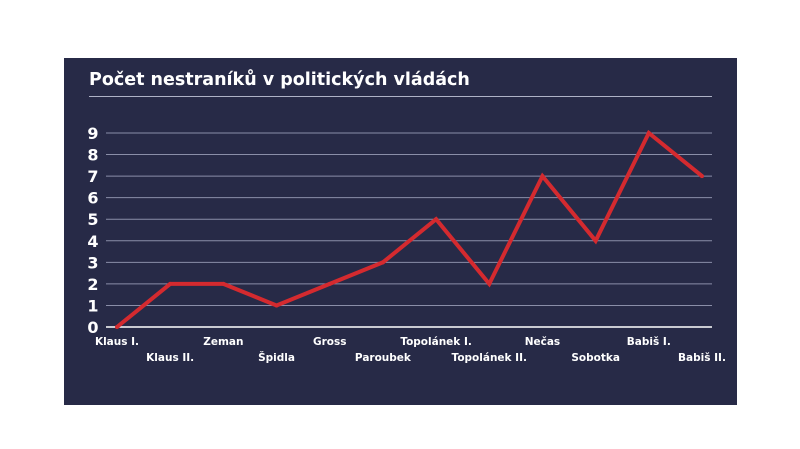 The height and width of the screenshot is (449, 800). I want to click on x-tick-label: Babiš I., so click(649, 342).